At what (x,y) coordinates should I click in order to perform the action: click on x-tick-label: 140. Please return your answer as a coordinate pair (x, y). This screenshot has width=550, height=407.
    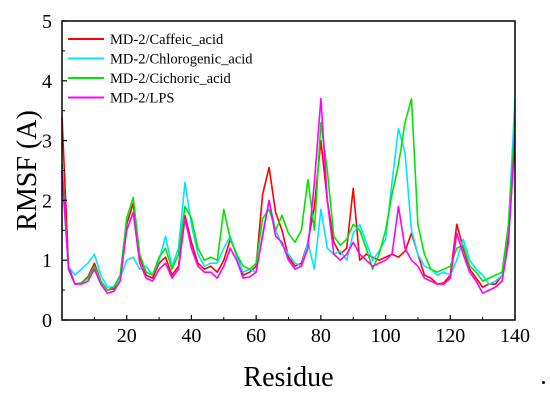
    Looking at the image, I should click on (515, 336).